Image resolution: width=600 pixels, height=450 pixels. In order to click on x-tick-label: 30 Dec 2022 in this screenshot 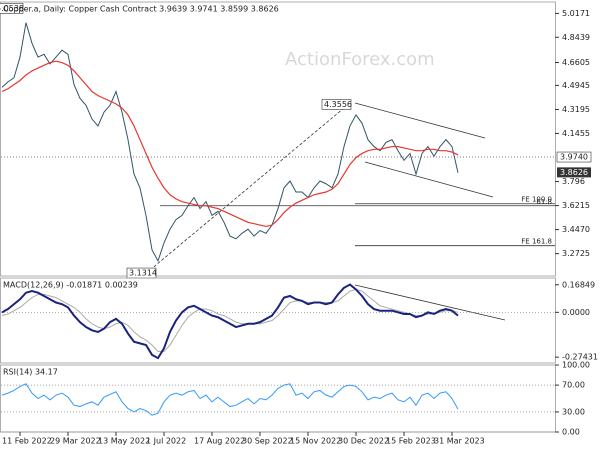, I will do `click(363, 441)`.